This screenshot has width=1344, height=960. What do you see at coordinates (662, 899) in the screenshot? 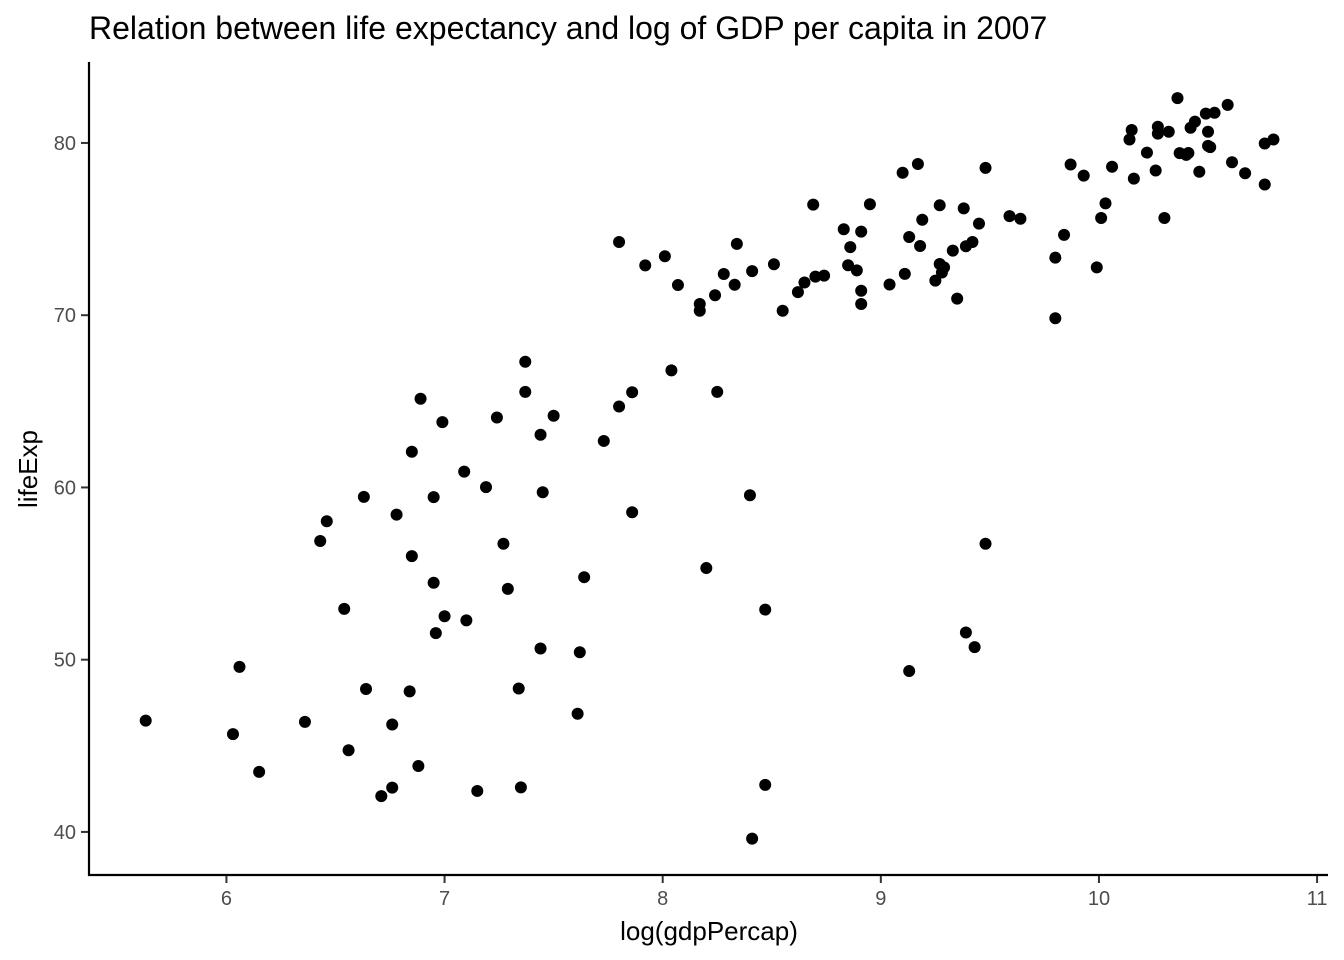
I see `x-tick-label: 8` at bounding box center [662, 899].